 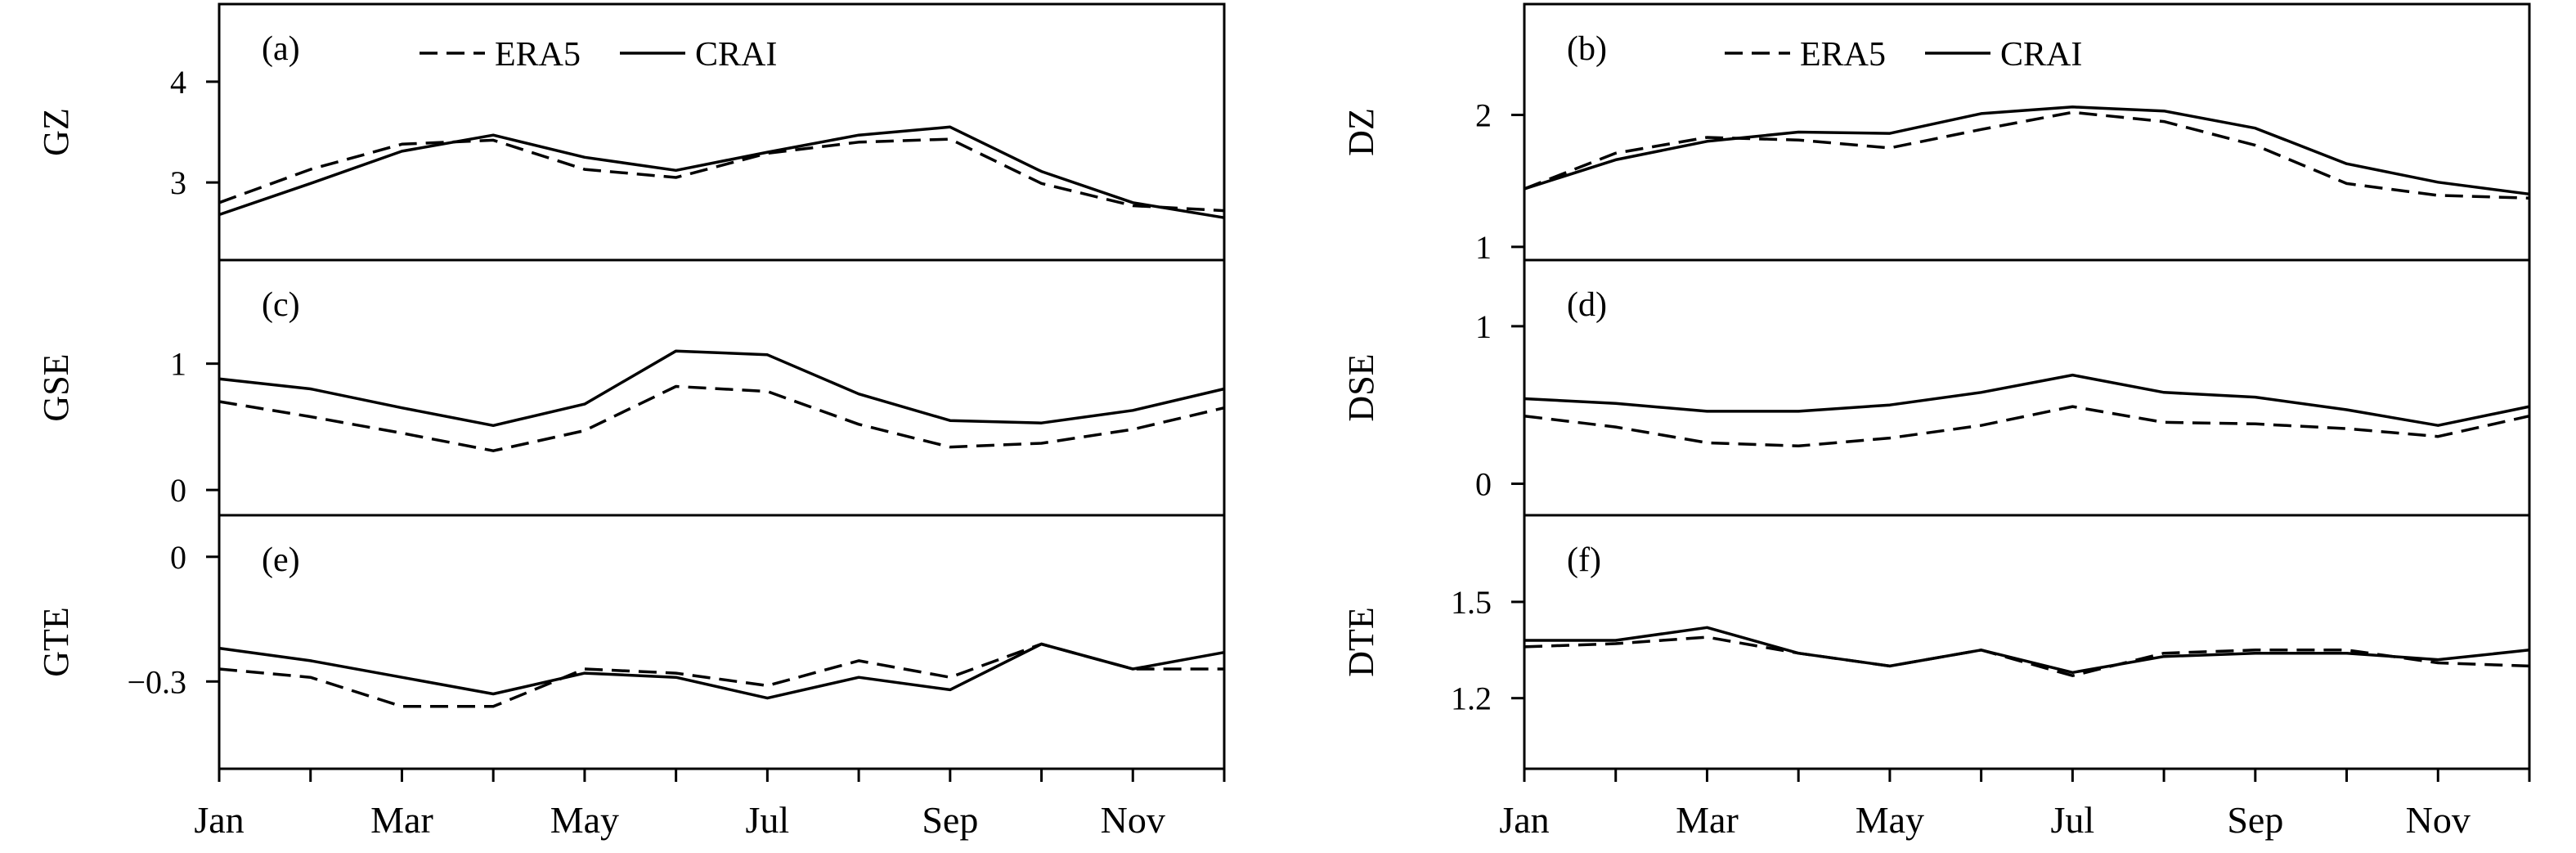 What do you see at coordinates (1361, 642) in the screenshot?
I see `y-axis-label: DTE` at bounding box center [1361, 642].